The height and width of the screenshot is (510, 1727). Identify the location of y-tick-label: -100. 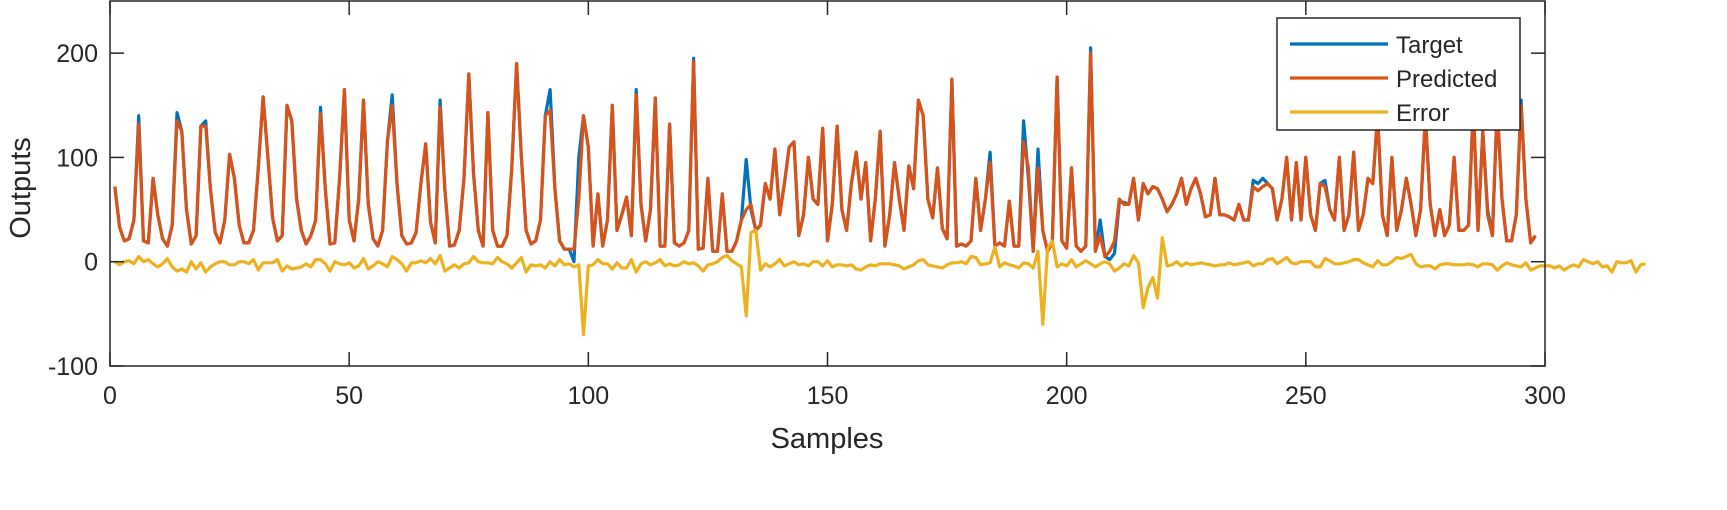
(73, 367).